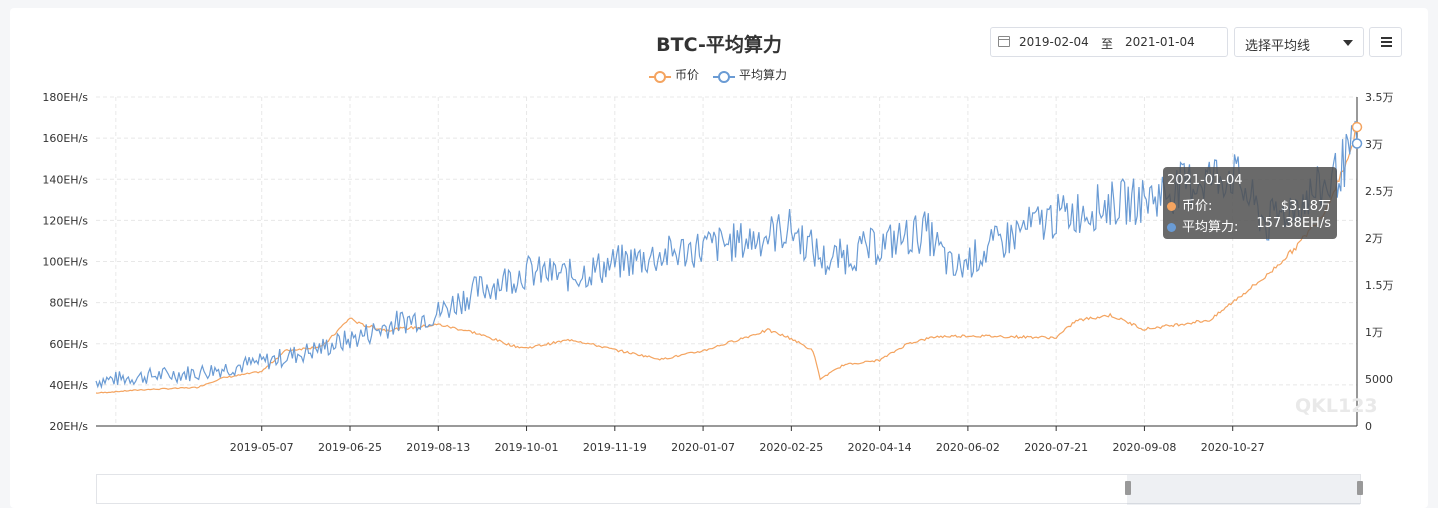 This screenshot has height=508, width=1438. What do you see at coordinates (687, 75) in the screenshot?
I see `legend-label-price: 币价` at bounding box center [687, 75].